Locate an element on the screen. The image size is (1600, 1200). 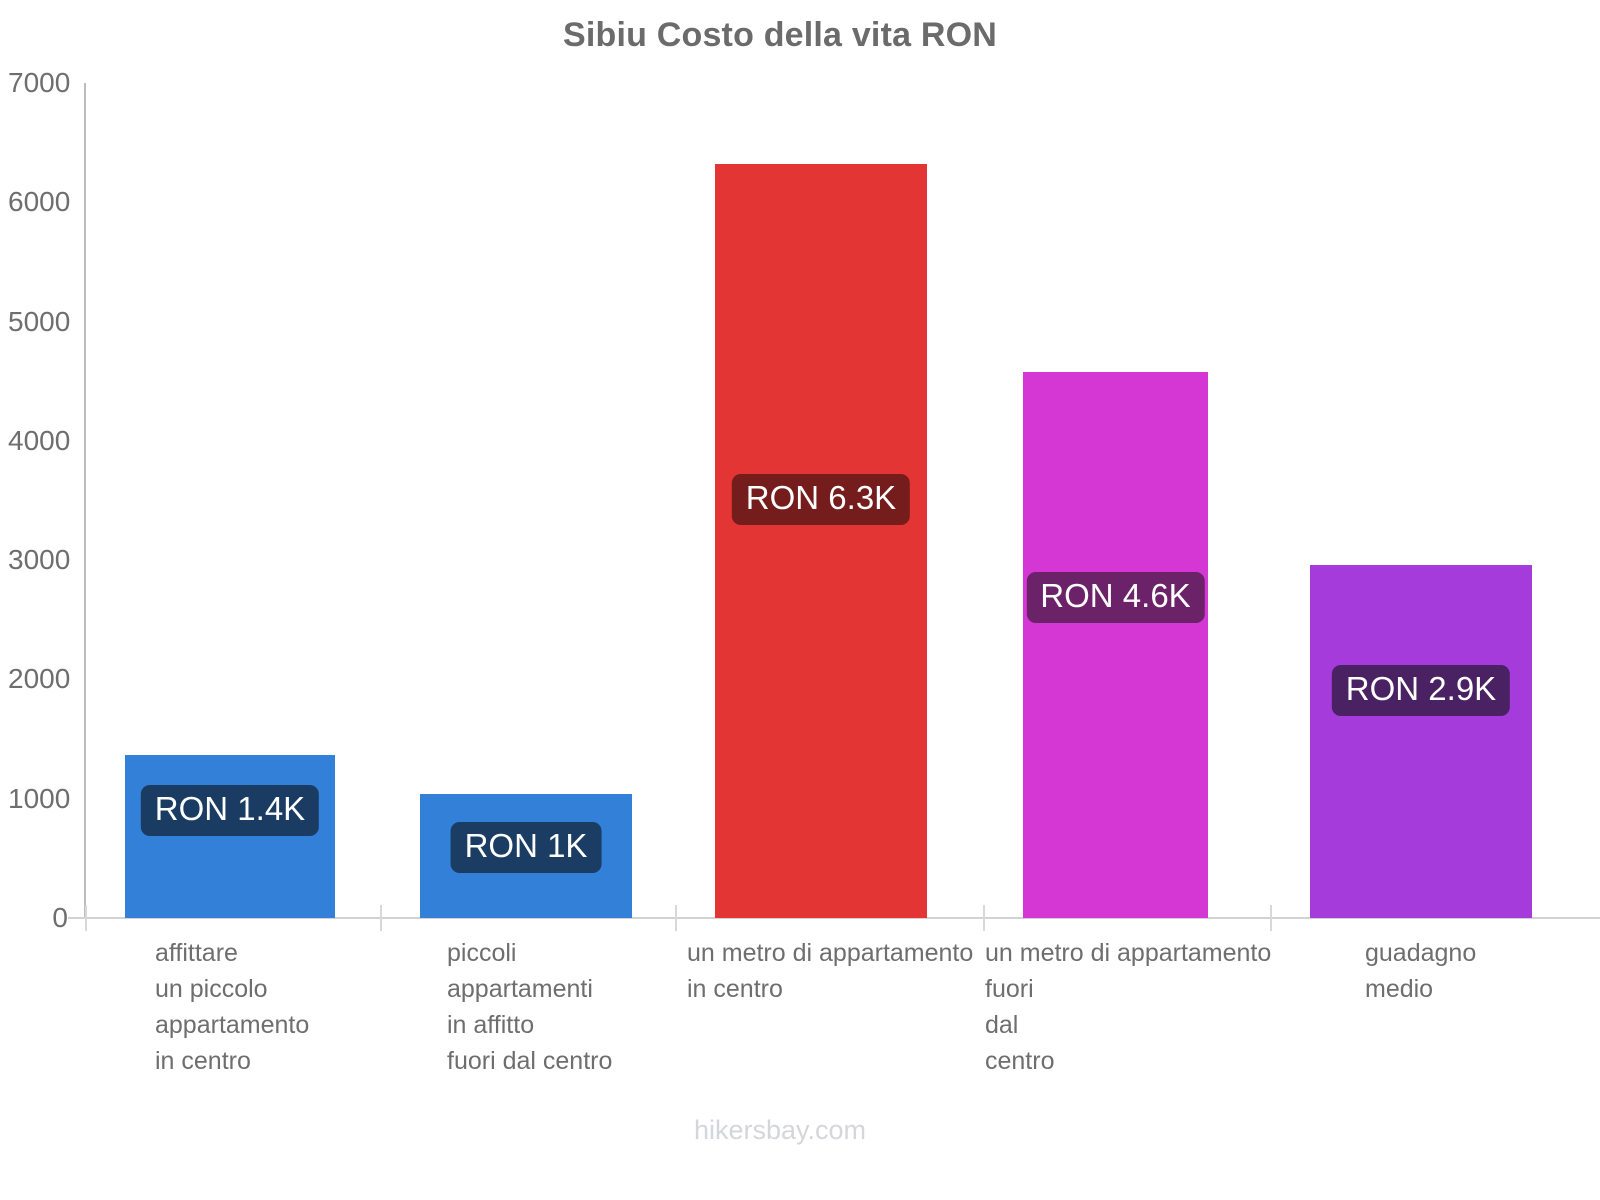
y-axis-tick-label: 2000 is located at coordinates (39, 679).